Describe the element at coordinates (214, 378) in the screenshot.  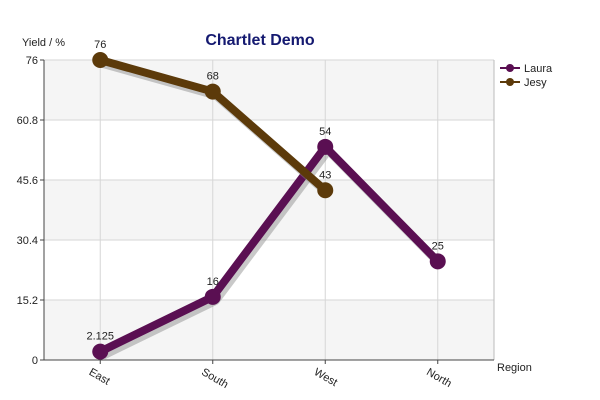
I see `x-tick-label: South` at that location.